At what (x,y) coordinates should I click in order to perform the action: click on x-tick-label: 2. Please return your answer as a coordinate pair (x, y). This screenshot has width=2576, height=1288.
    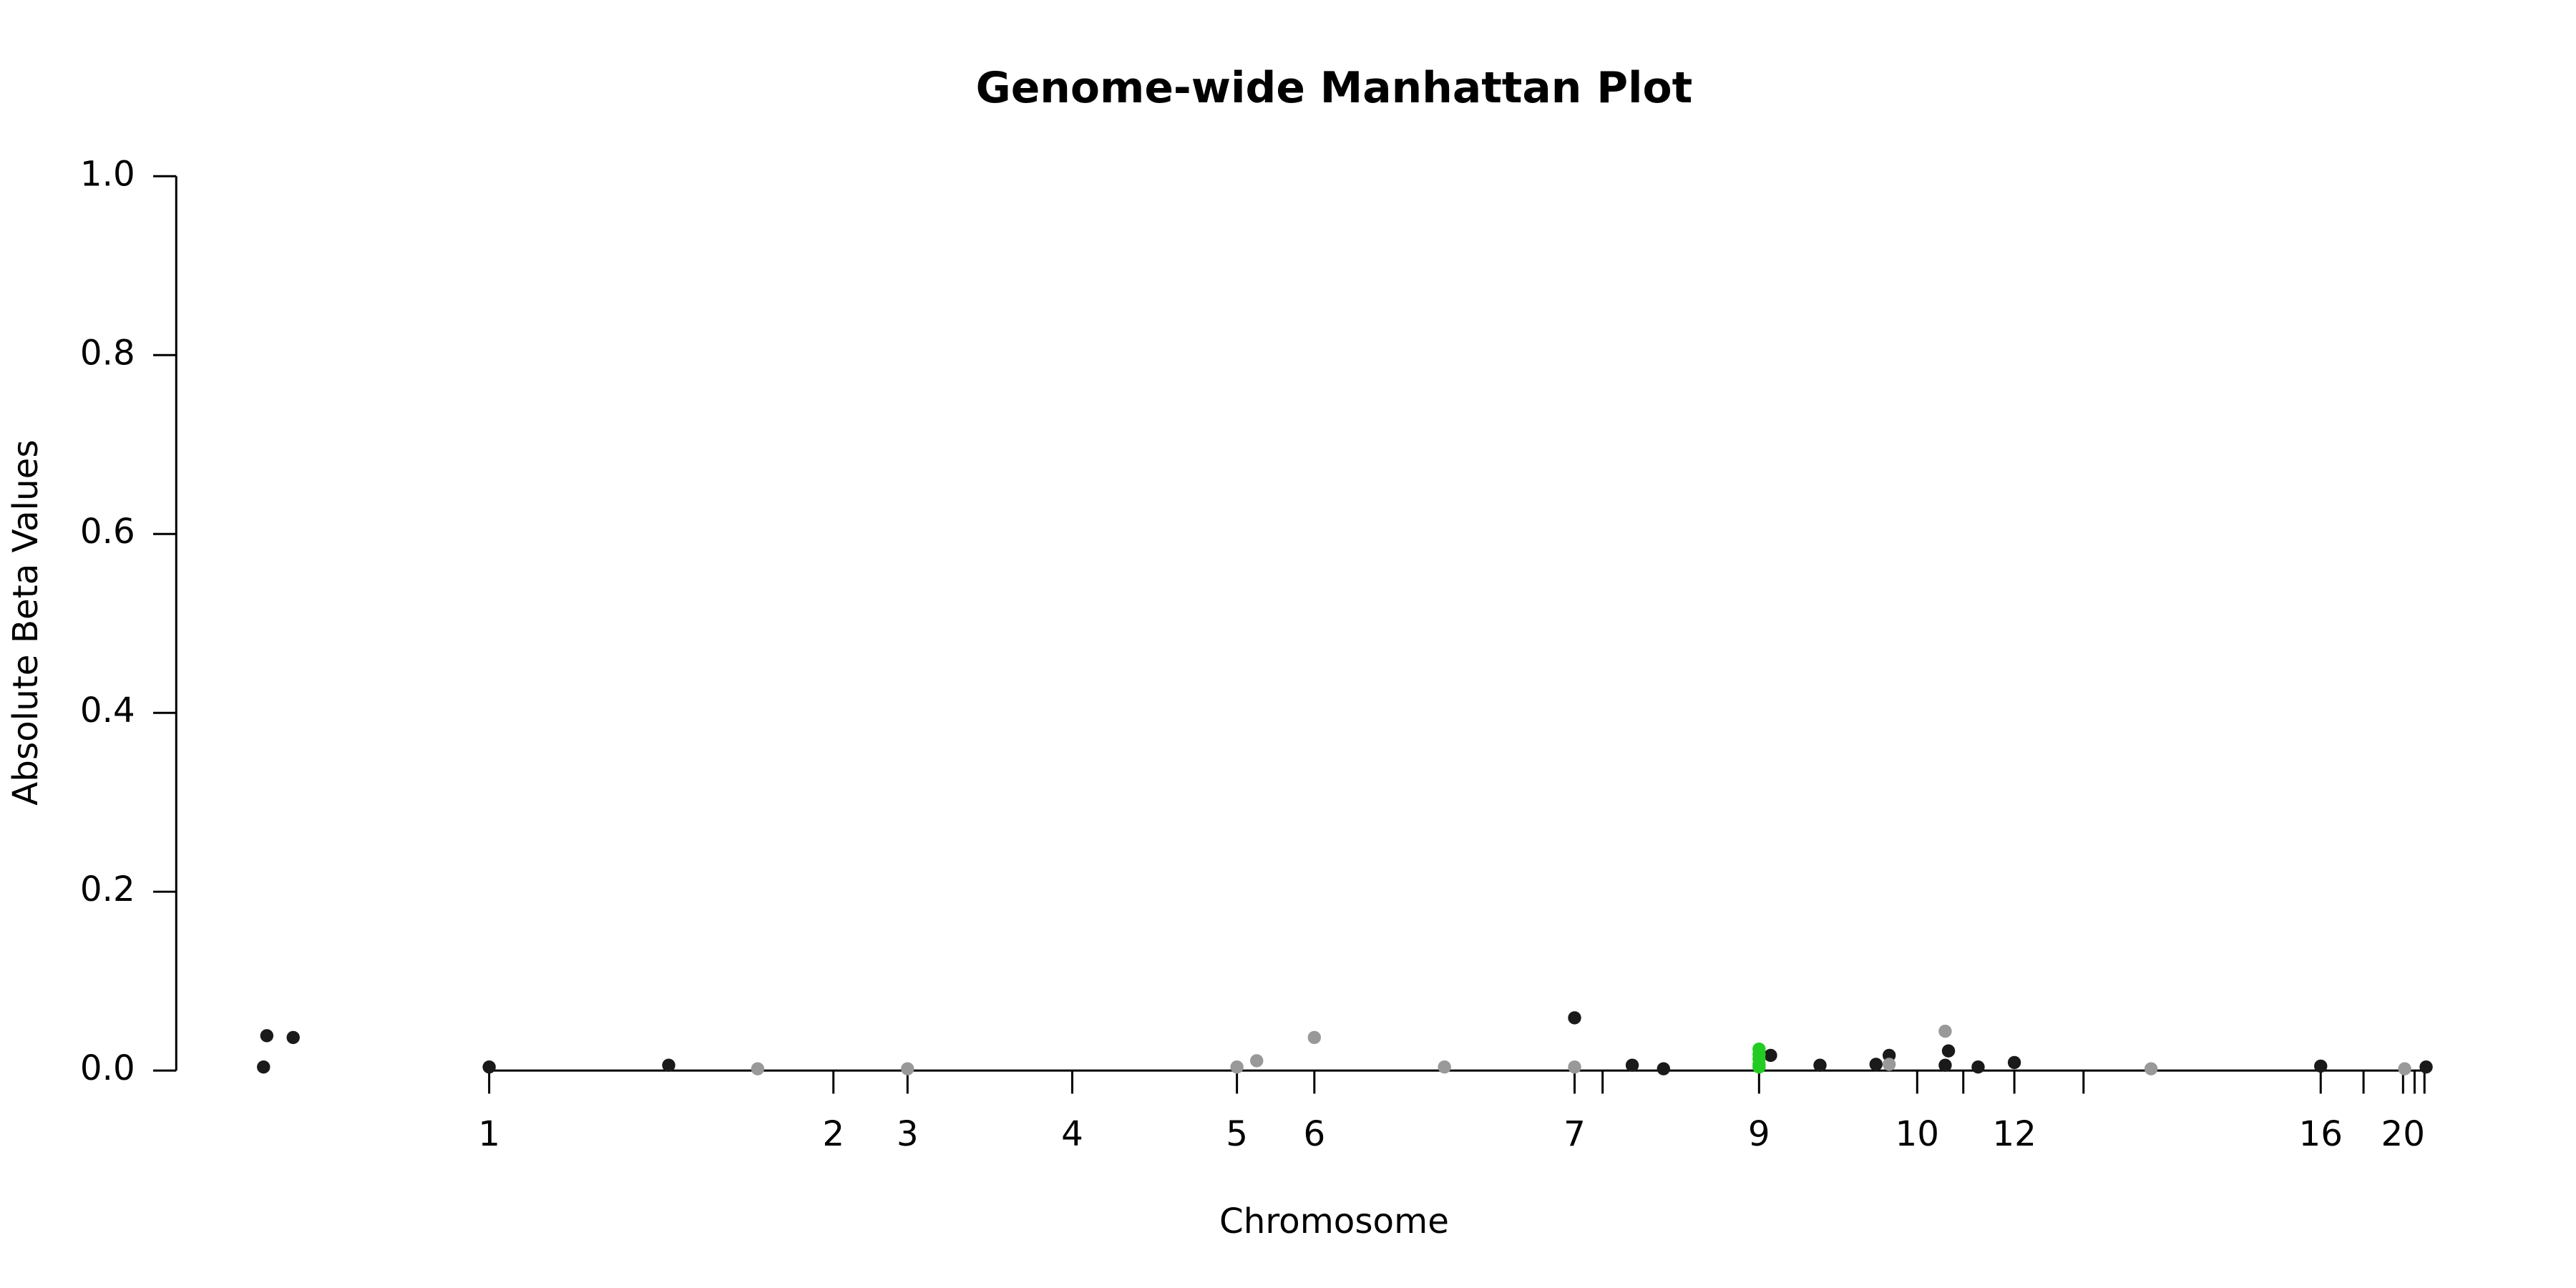
    Looking at the image, I should click on (833, 1134).